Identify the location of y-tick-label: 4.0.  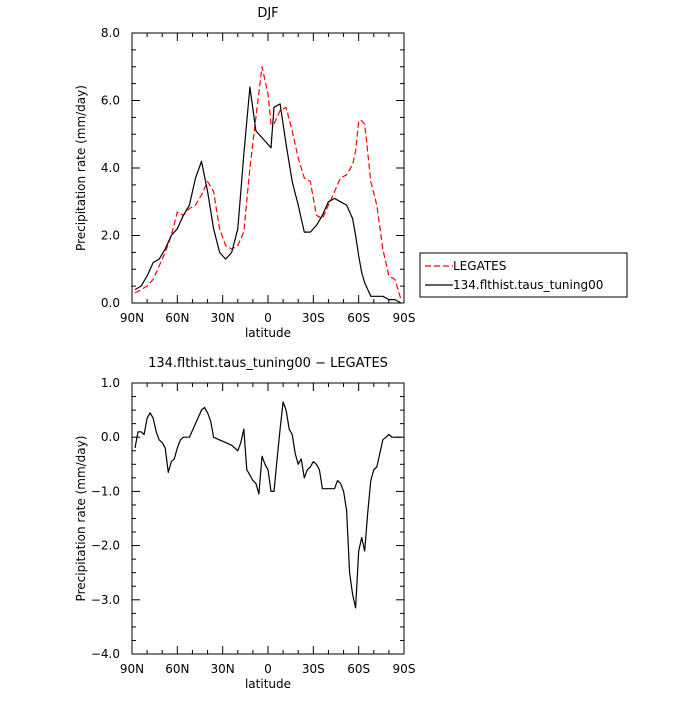
(110, 168).